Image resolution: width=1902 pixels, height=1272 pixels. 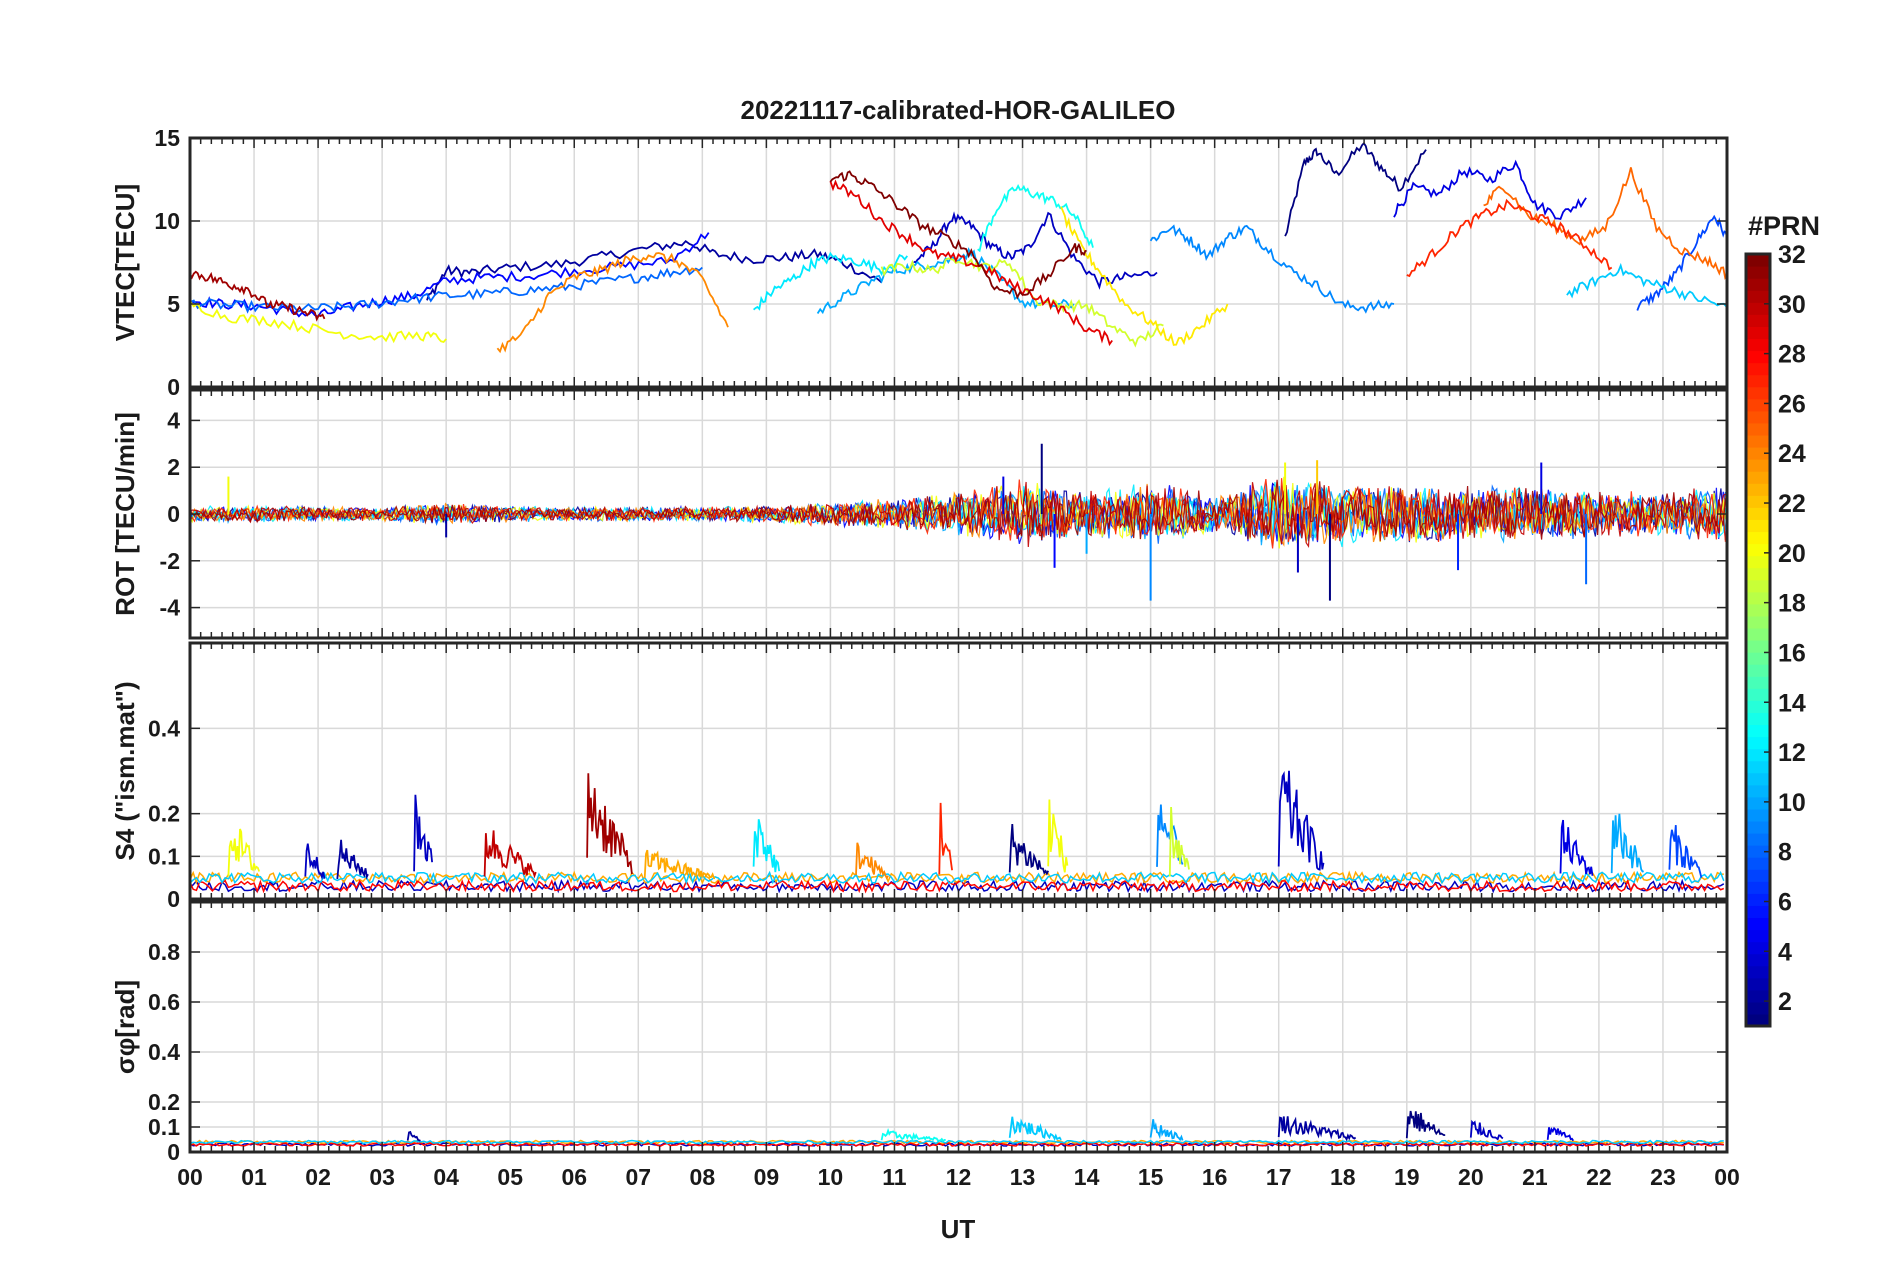 I want to click on y-tick-label: 4, so click(x=173, y=420).